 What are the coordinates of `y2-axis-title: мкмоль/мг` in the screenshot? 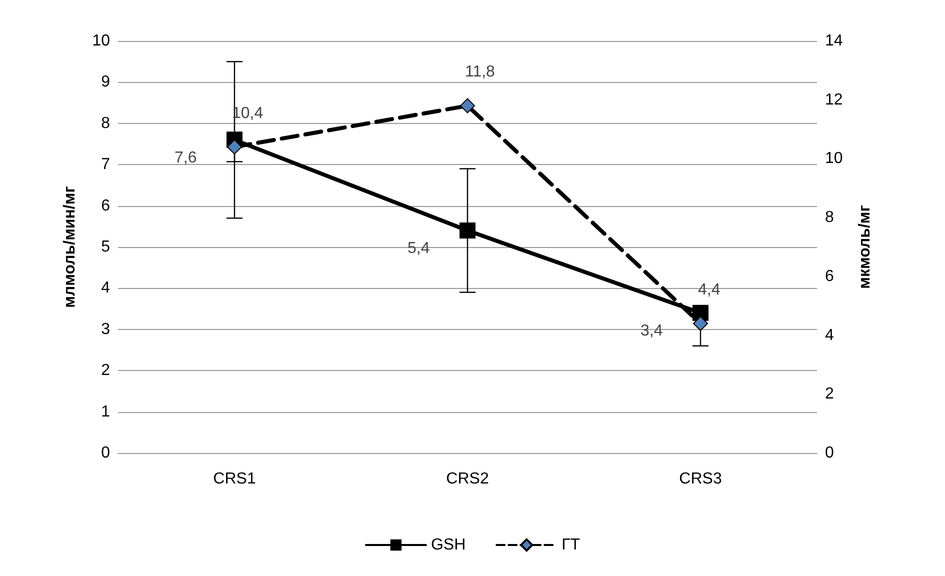 It's located at (865, 246).